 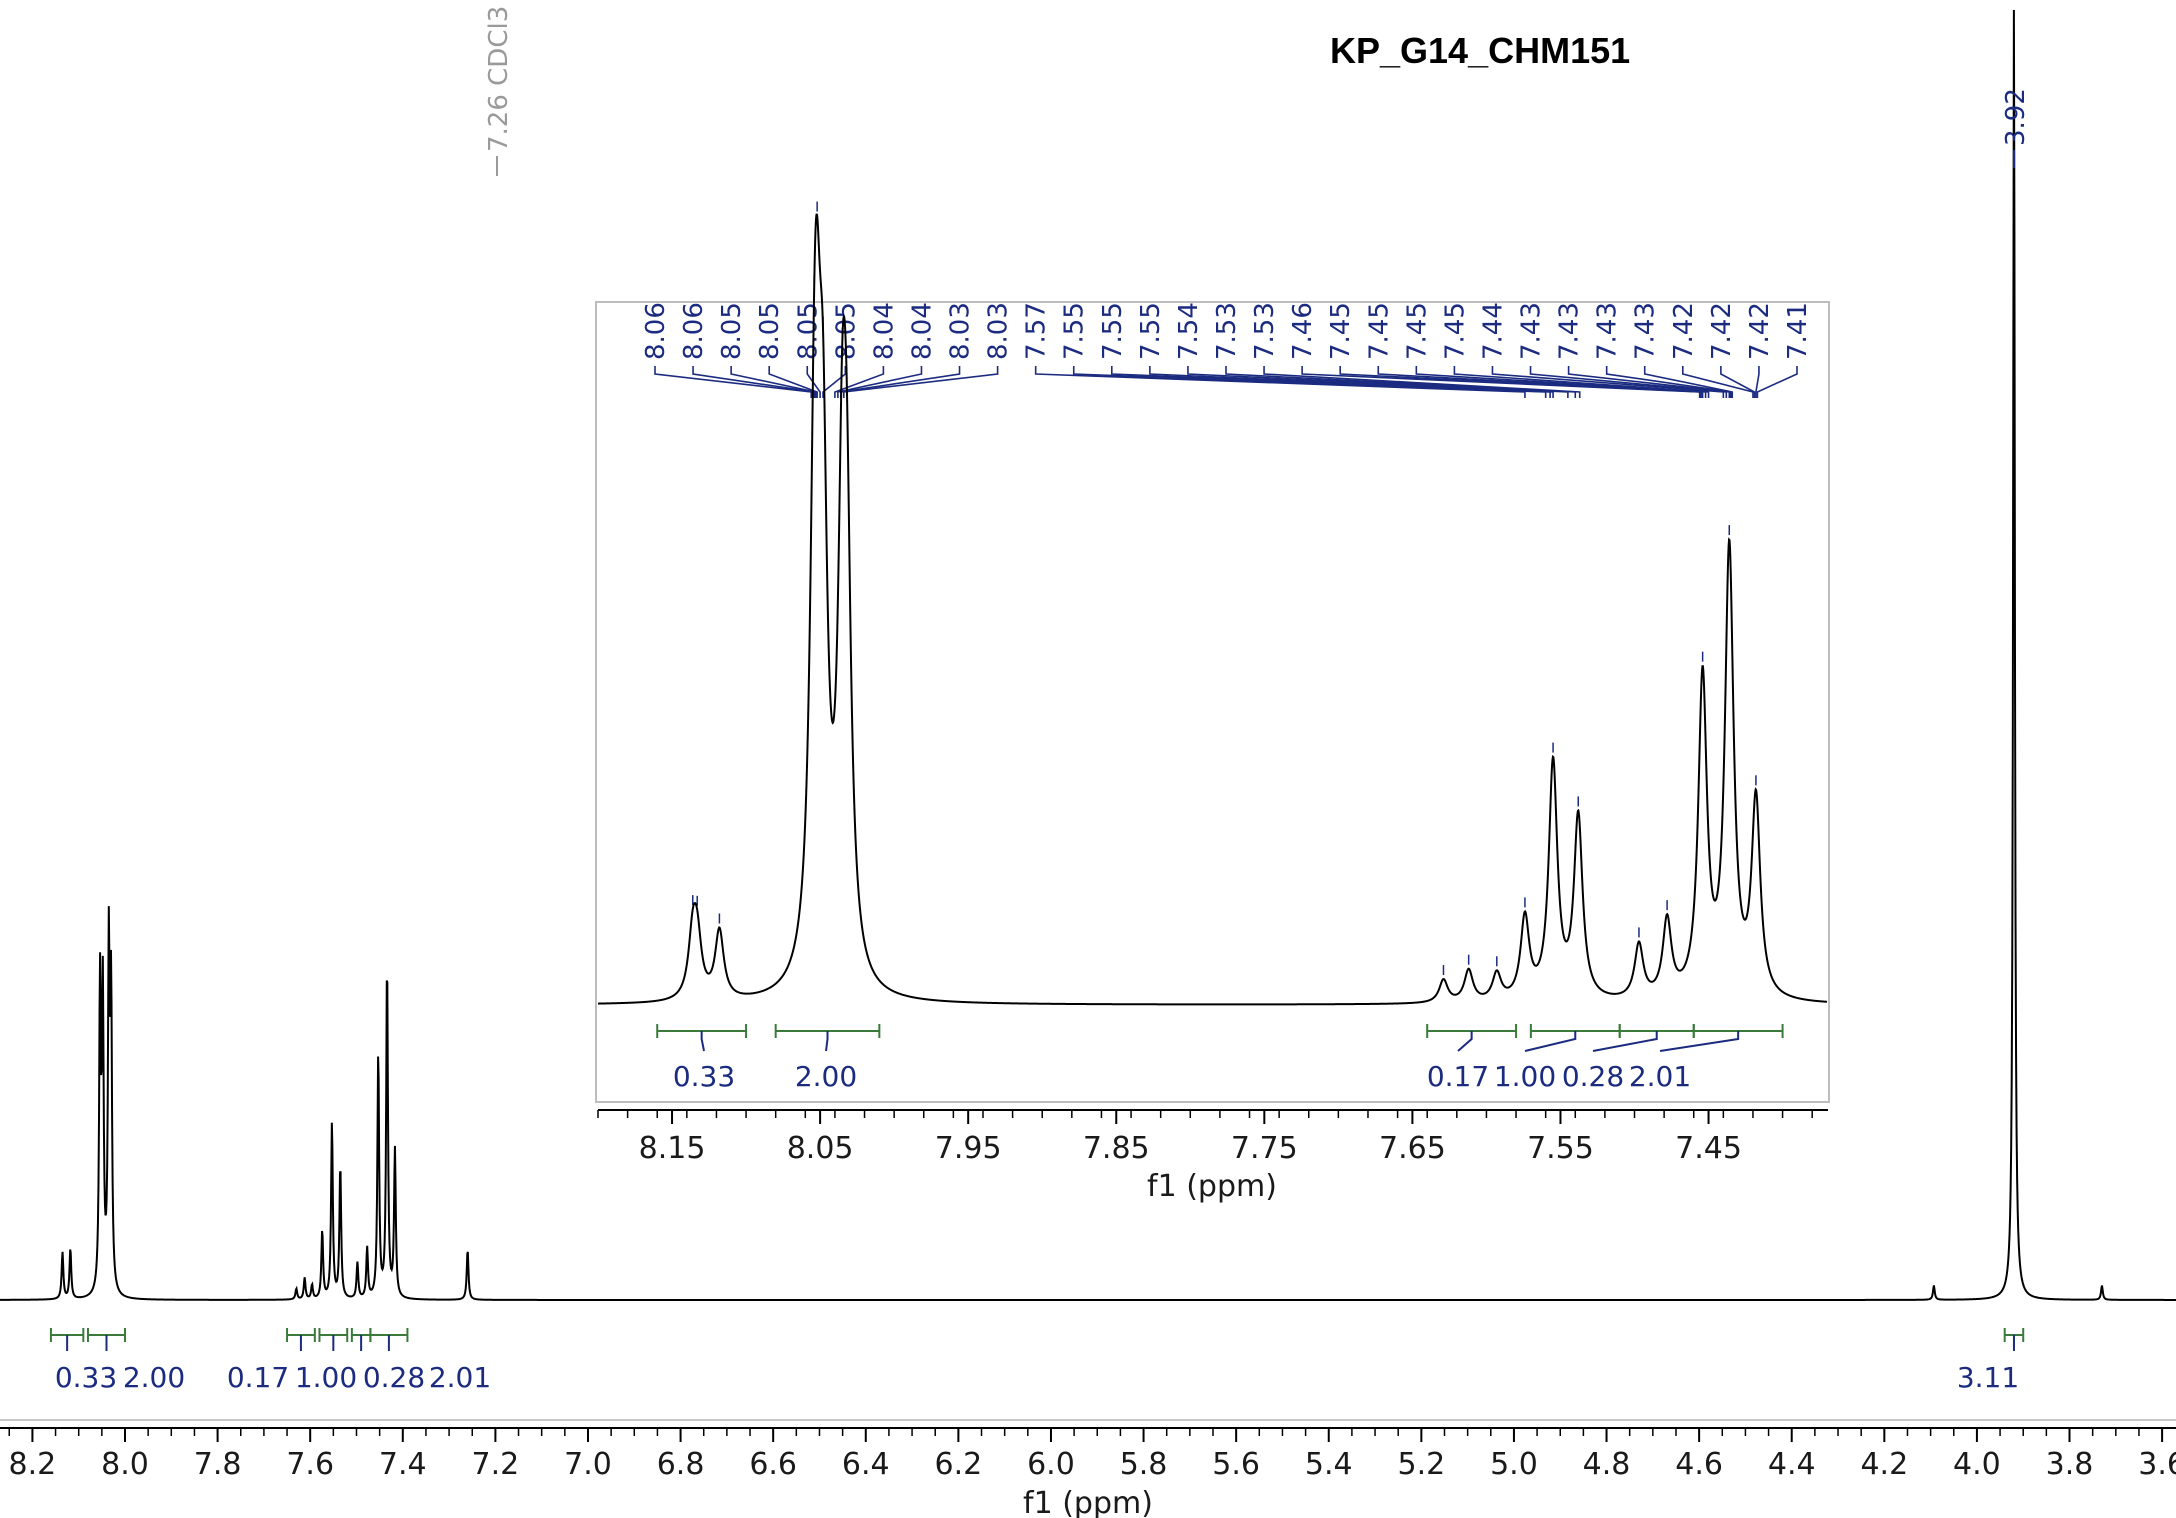 I want to click on main-x-tick-label: 4.6, so click(x=1699, y=1464).